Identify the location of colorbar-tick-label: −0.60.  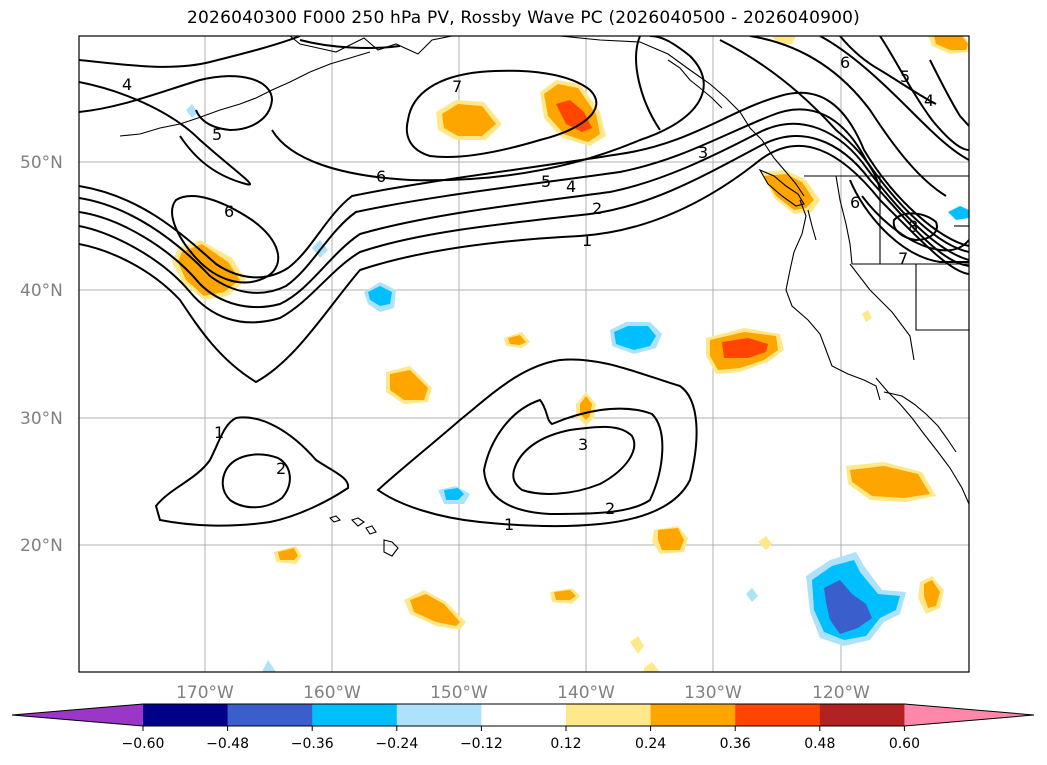
(143, 744).